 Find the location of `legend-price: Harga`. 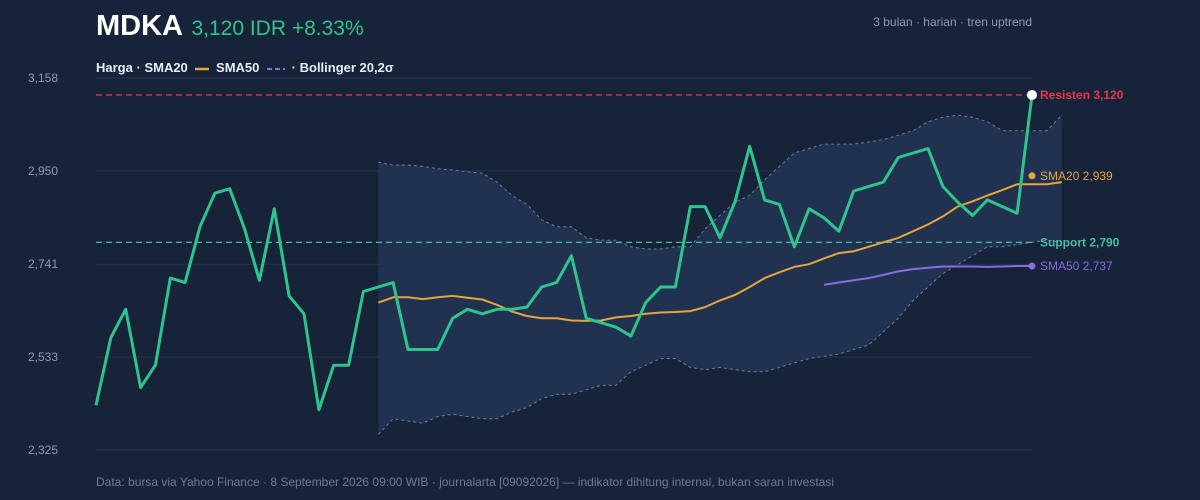

legend-price: Harga is located at coordinates (114, 67).